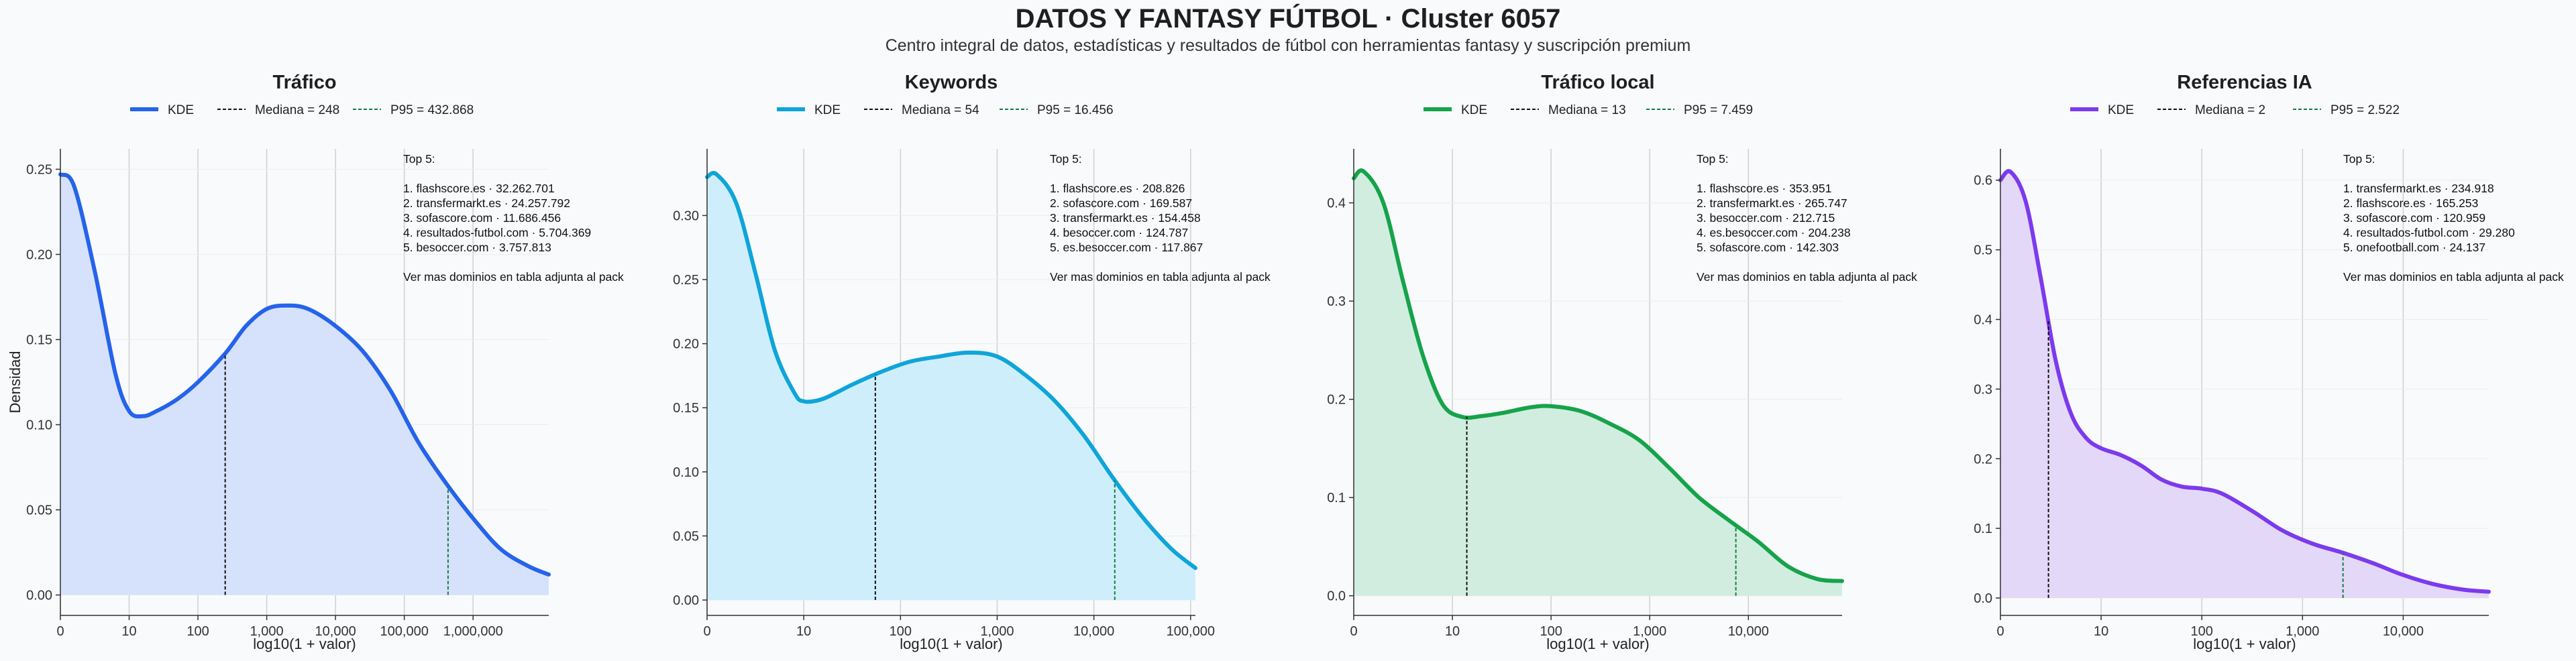  What do you see at coordinates (479, 188) in the screenshot?
I see `annotation-item: 1. flashscore.es · 32.262.701` at bounding box center [479, 188].